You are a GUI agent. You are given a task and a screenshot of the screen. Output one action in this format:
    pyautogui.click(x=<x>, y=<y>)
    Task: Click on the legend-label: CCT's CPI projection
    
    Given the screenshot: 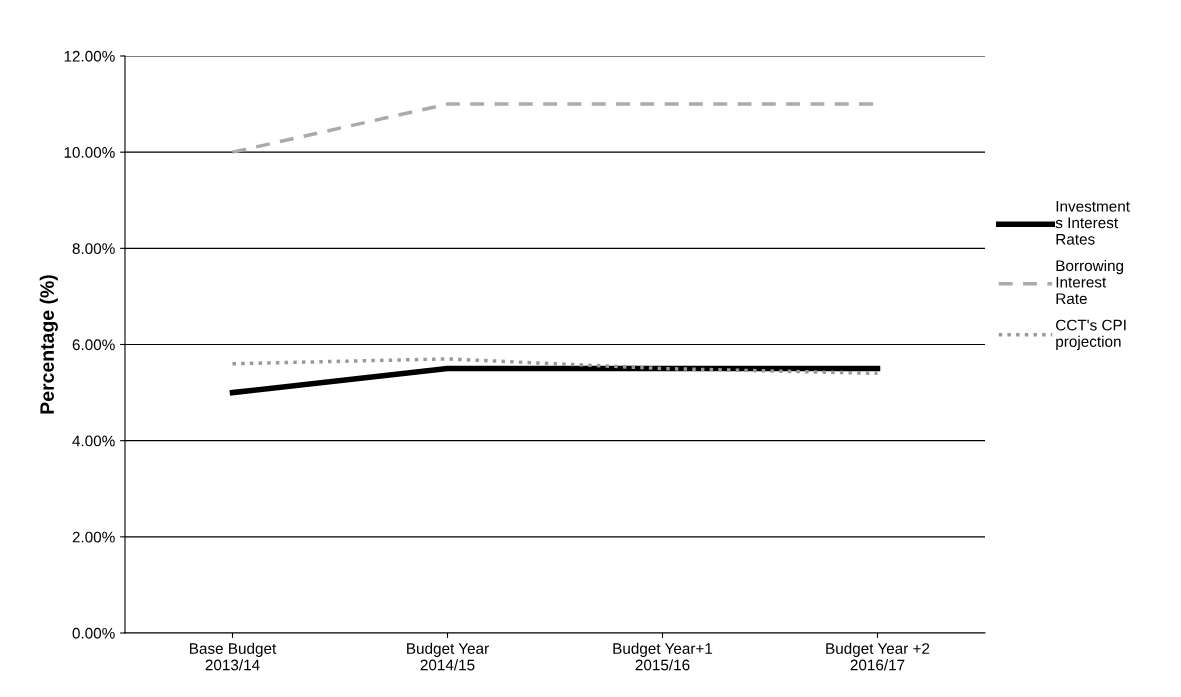 What is the action you would take?
    pyautogui.click(x=1091, y=334)
    